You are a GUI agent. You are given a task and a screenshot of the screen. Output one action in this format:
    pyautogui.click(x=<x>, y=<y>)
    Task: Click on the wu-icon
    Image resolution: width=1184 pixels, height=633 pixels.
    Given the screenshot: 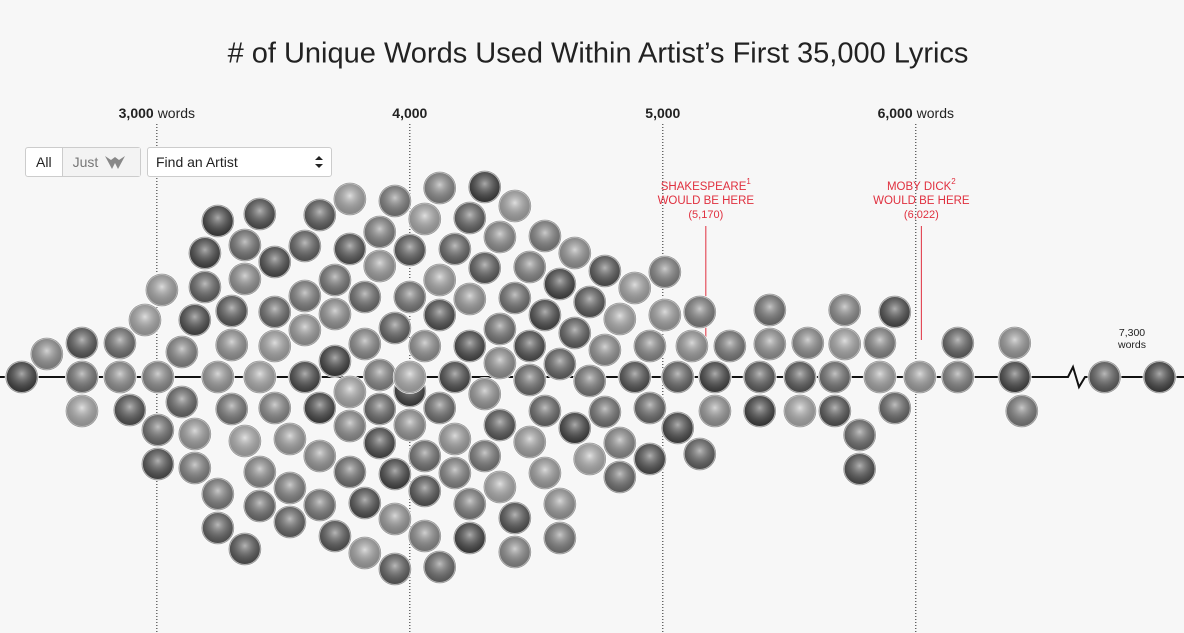 What is the action you would take?
    pyautogui.click(x=115, y=162)
    